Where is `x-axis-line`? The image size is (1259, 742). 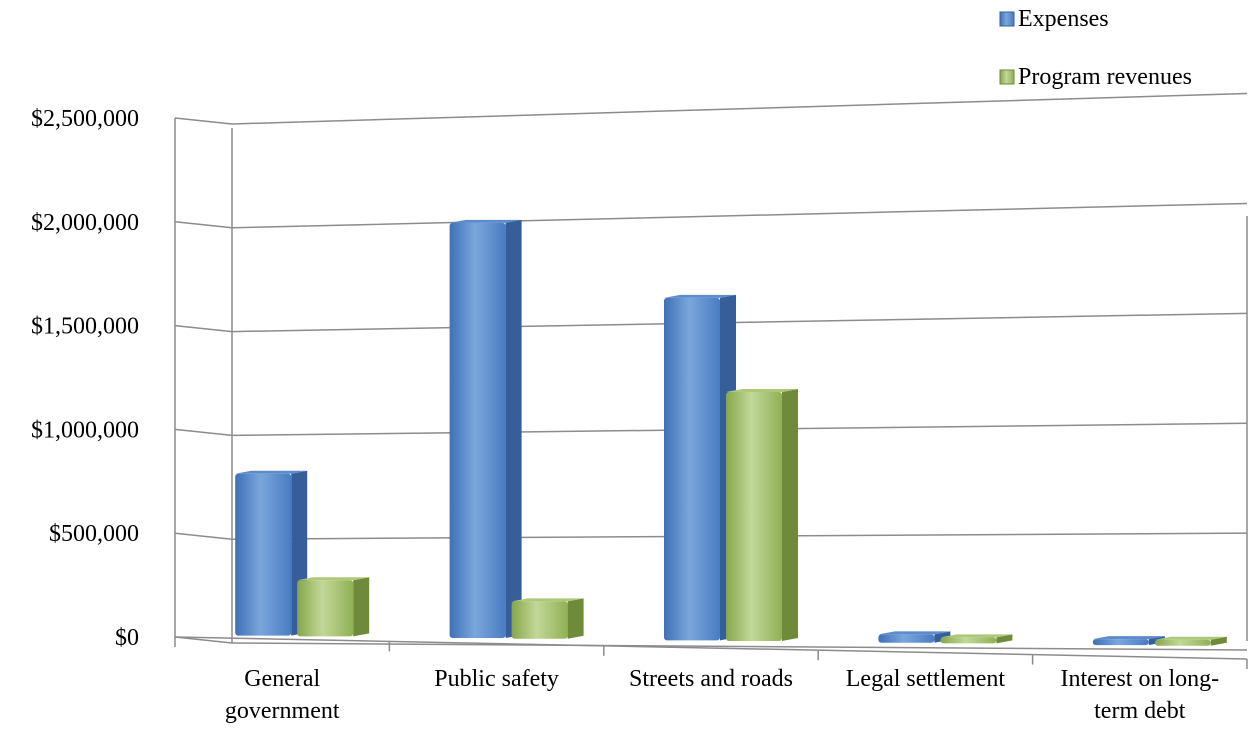 x-axis-line is located at coordinates (711, 648).